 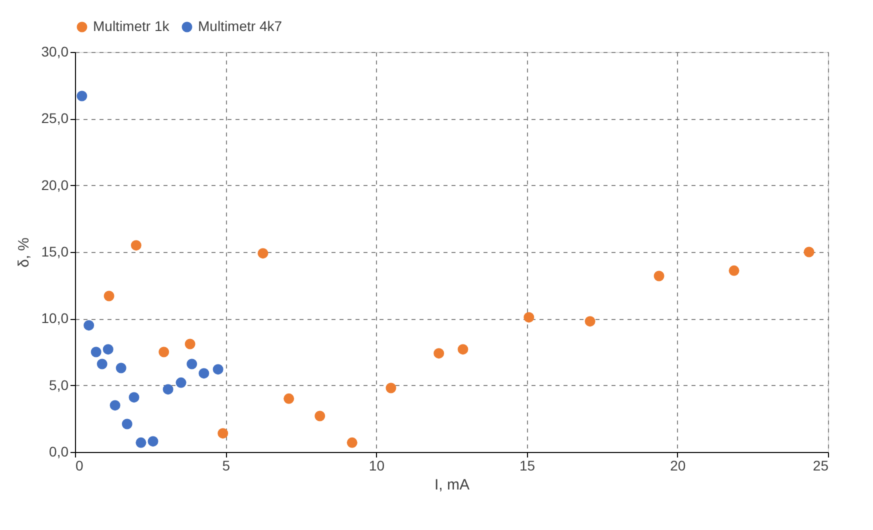 What do you see at coordinates (528, 466) in the screenshot?
I see `x-tick-label: 15` at bounding box center [528, 466].